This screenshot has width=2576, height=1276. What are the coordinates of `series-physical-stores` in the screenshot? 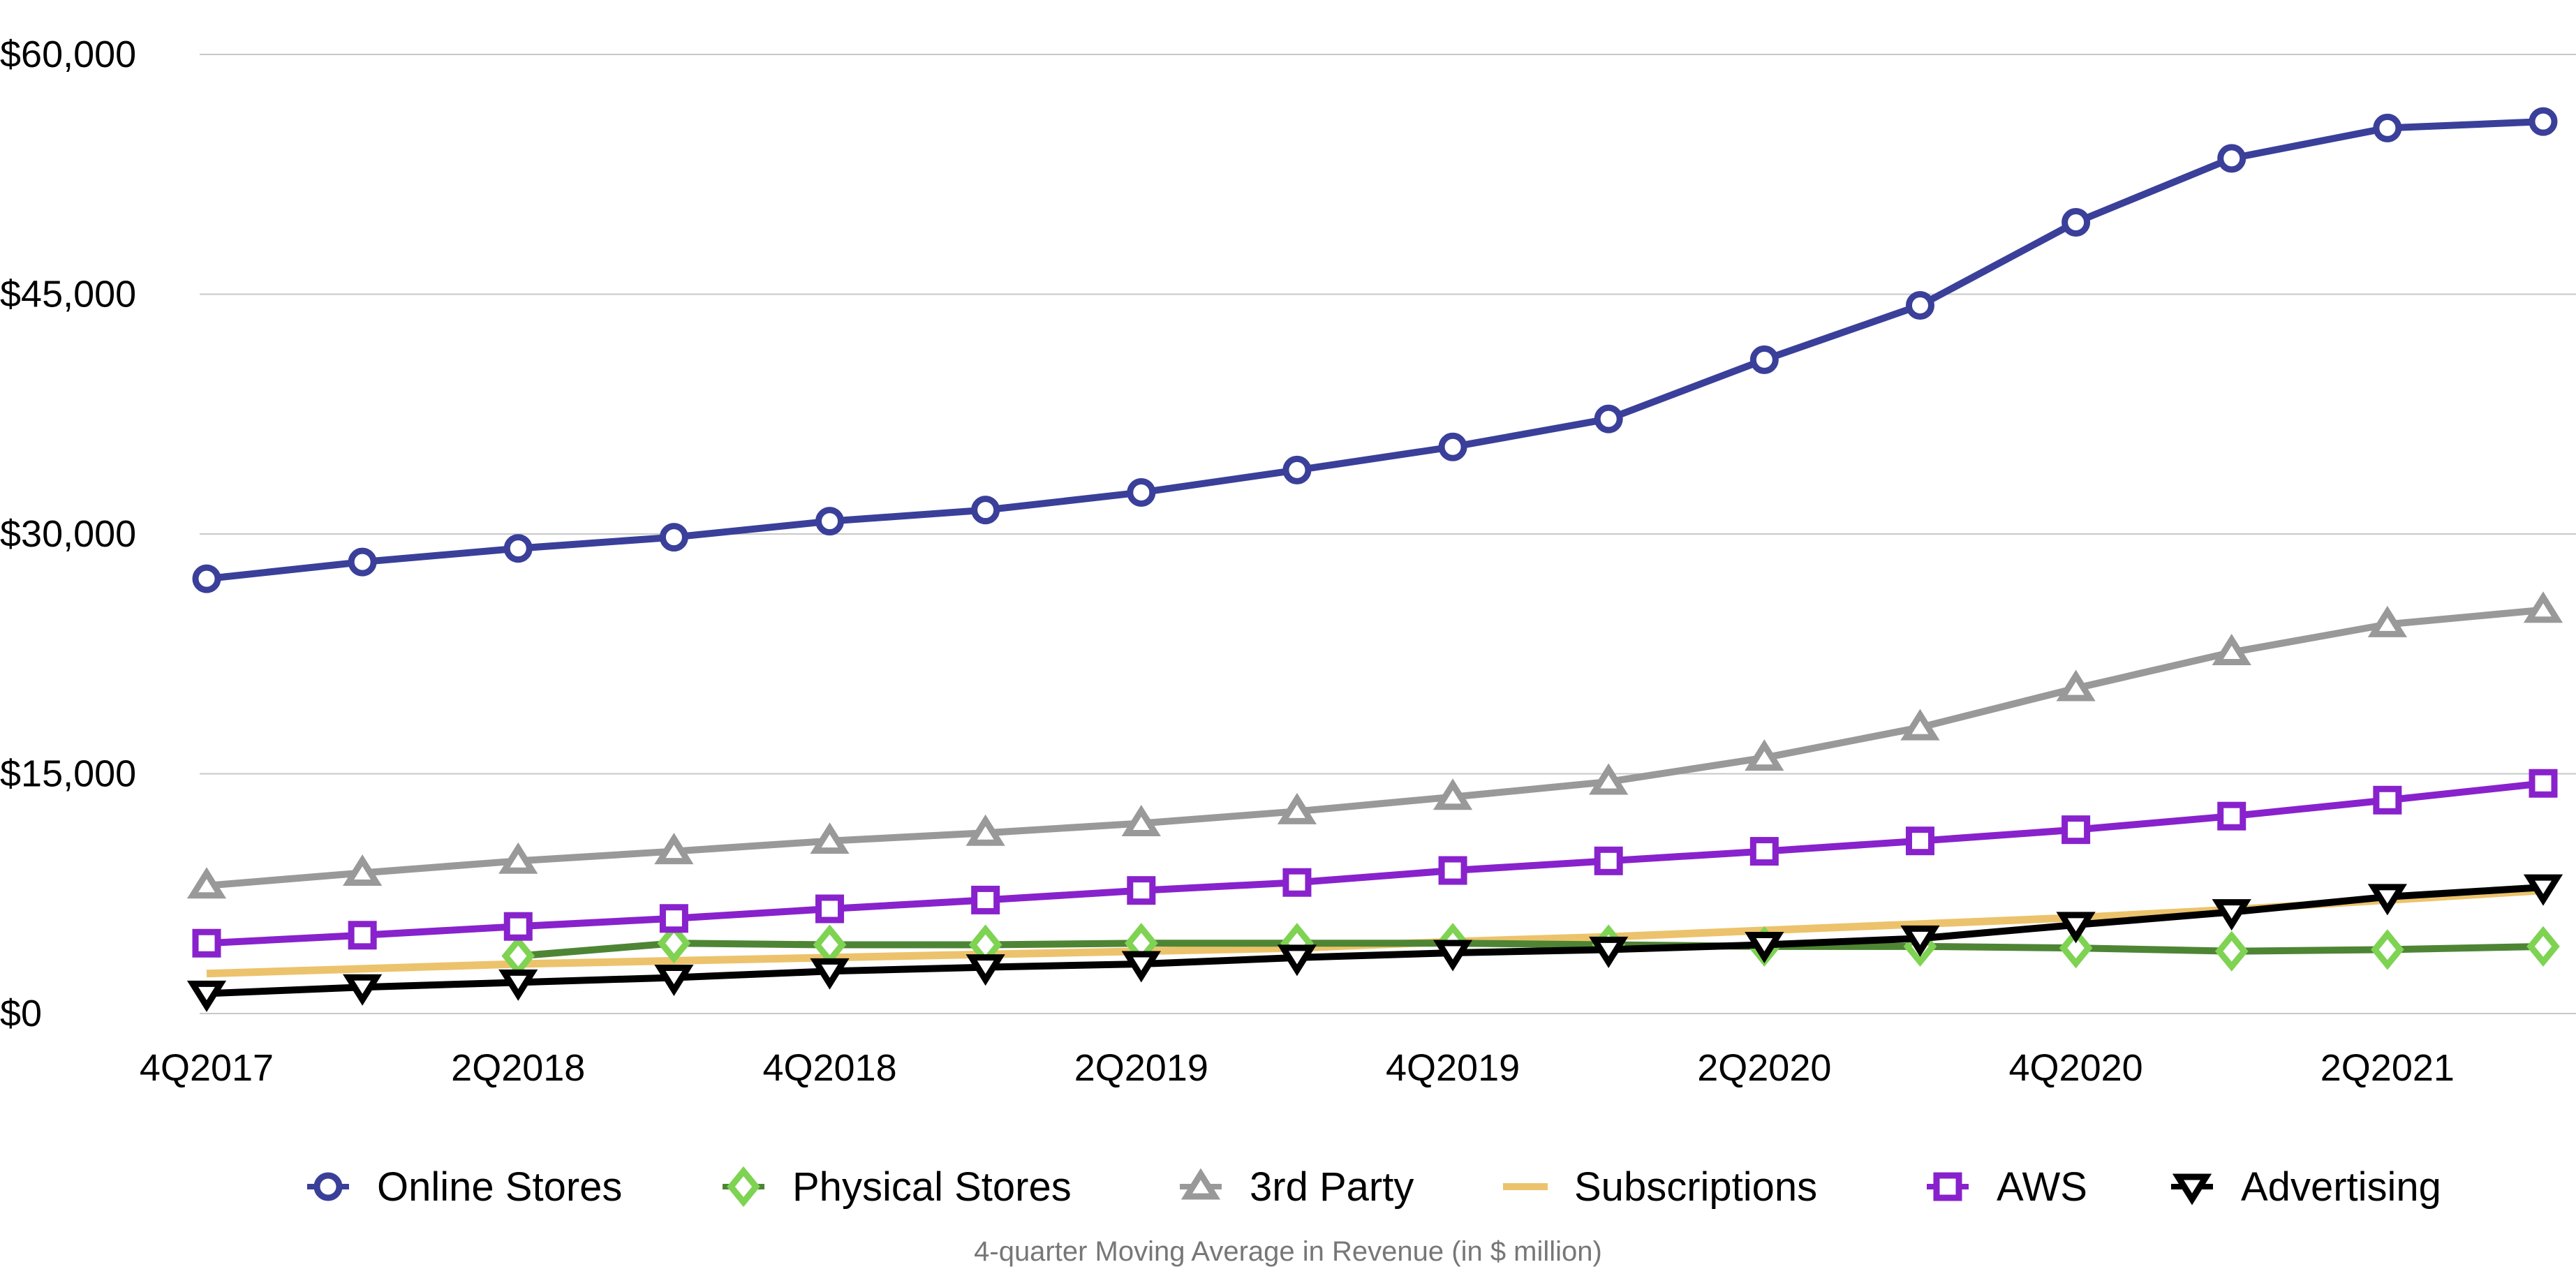 It's located at (1530, 950).